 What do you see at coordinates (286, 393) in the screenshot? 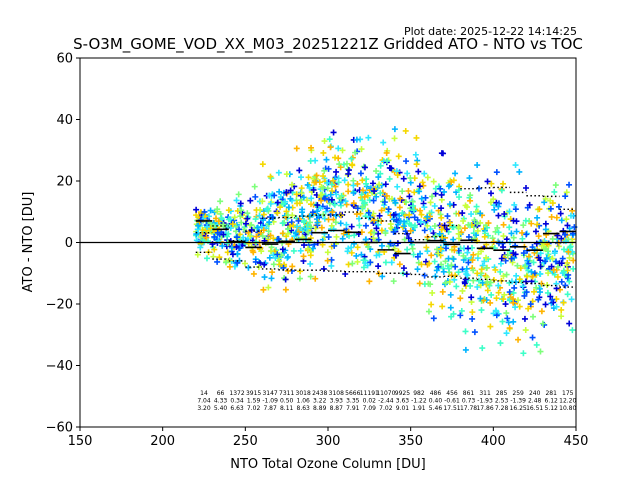
I see `bin-count-label: 7311` at bounding box center [286, 393].